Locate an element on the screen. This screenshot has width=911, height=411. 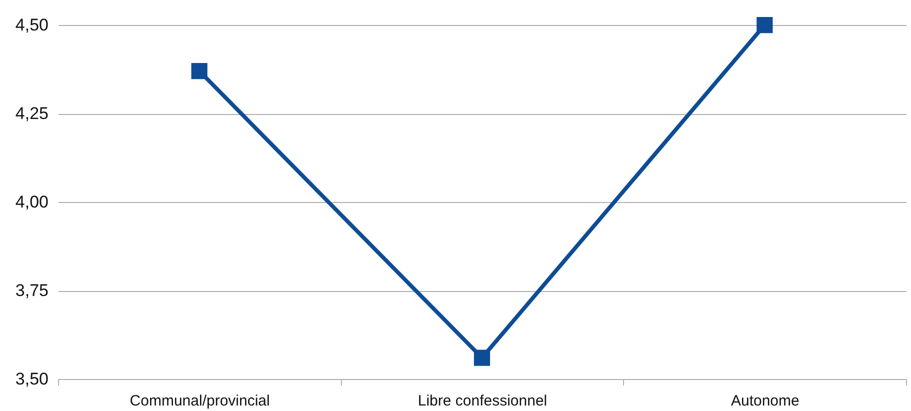
y-tick-label: 3,50 is located at coordinates (31, 379).